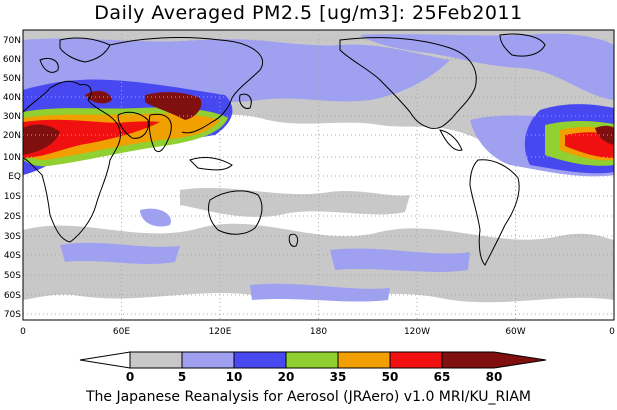  What do you see at coordinates (390, 377) in the screenshot?
I see `colorbar-tick: 50` at bounding box center [390, 377].